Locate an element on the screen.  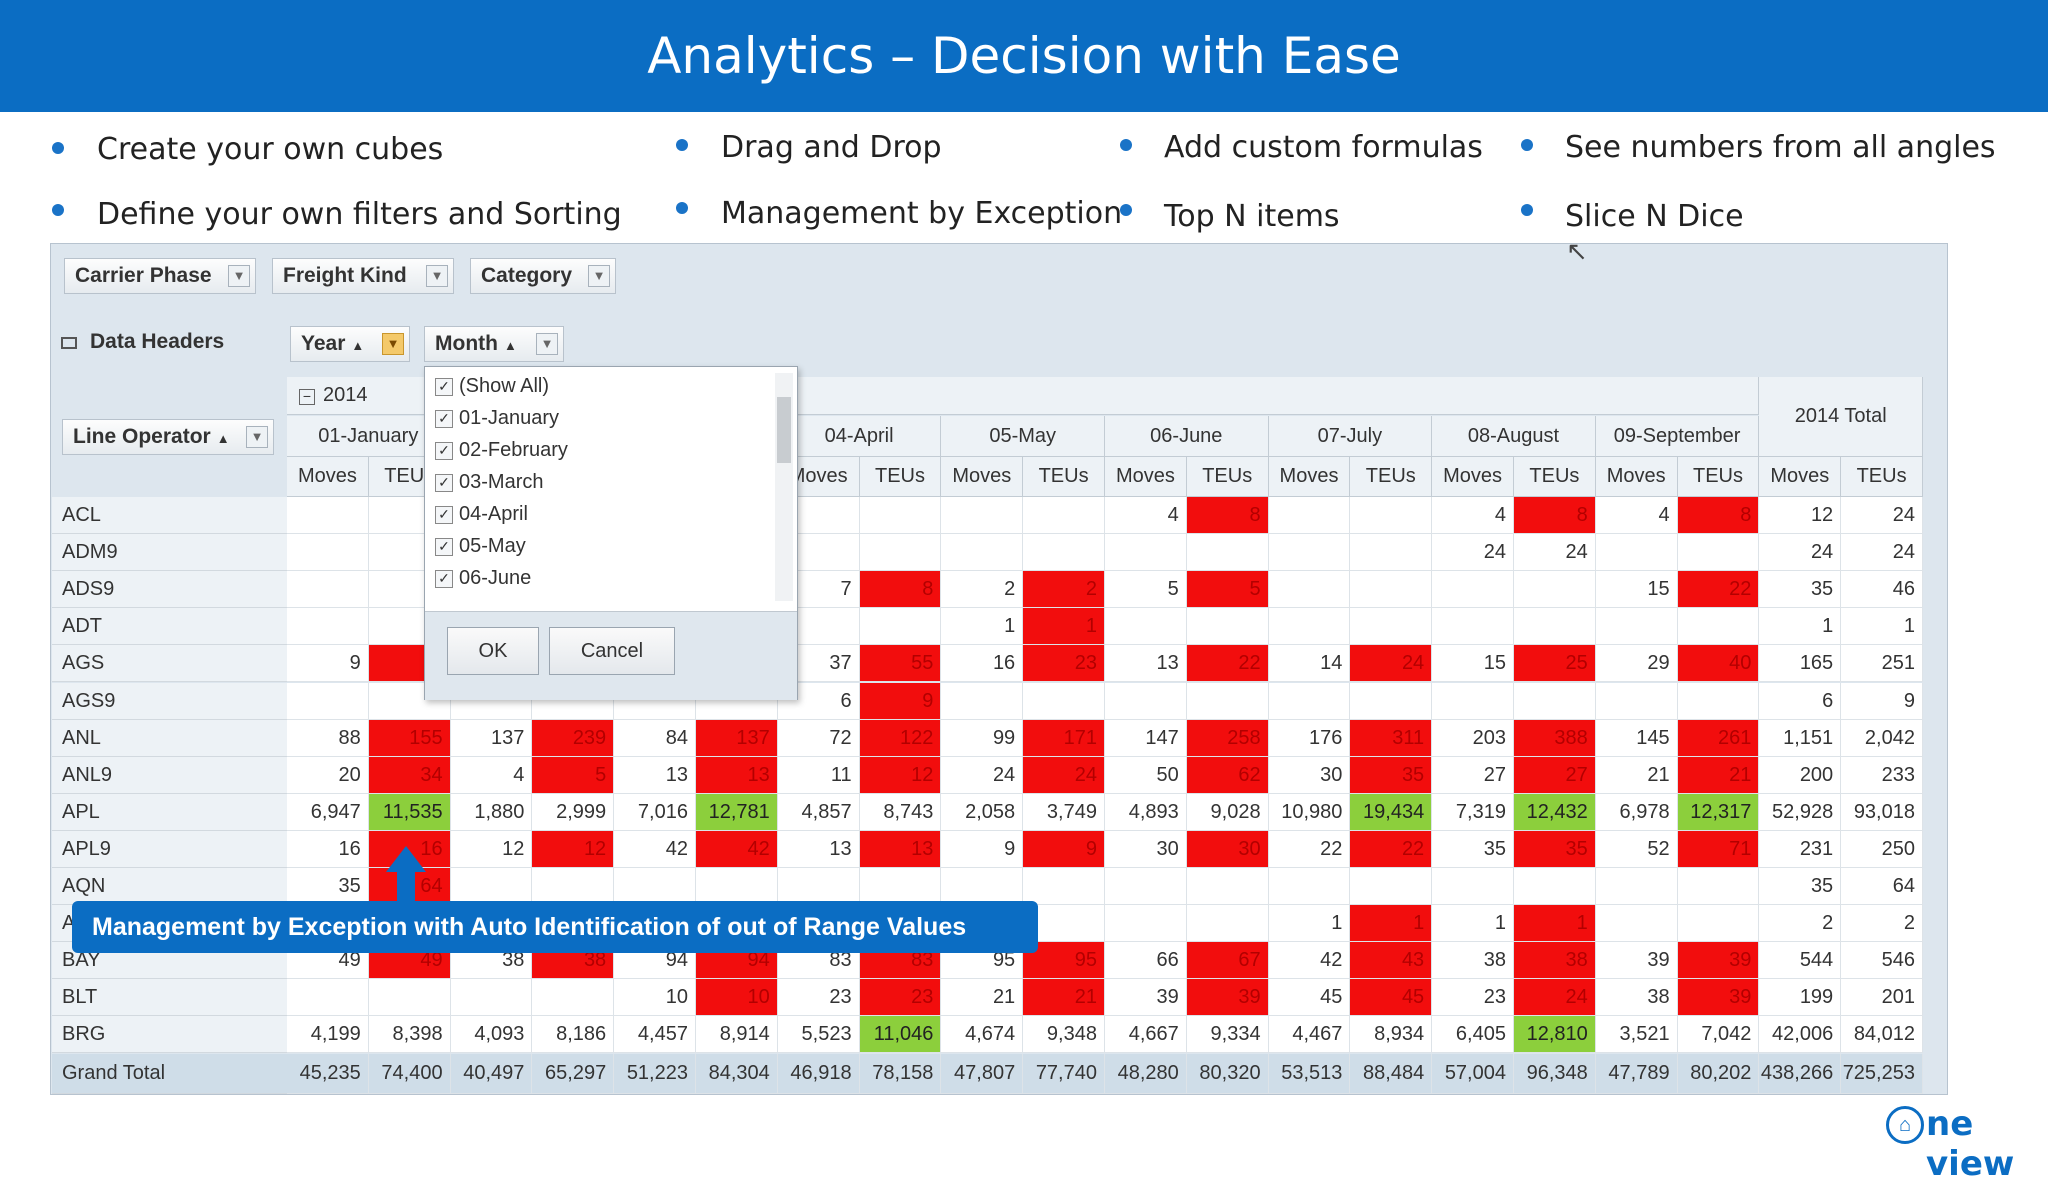
collapse-icon: − is located at coordinates (307, 397).